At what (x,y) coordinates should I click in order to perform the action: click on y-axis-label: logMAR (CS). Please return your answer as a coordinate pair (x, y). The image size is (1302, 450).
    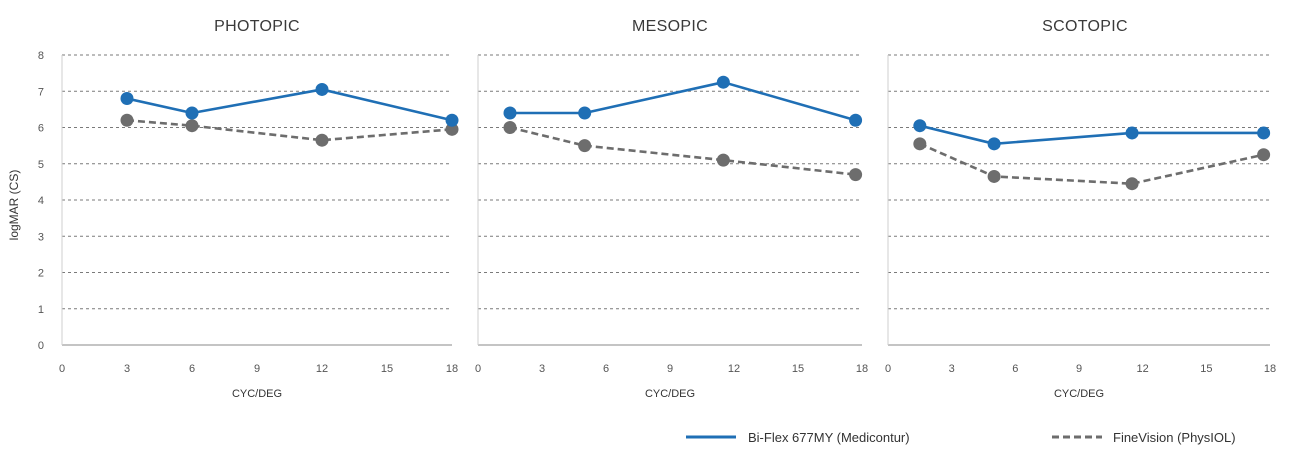
    Looking at the image, I should click on (14, 205).